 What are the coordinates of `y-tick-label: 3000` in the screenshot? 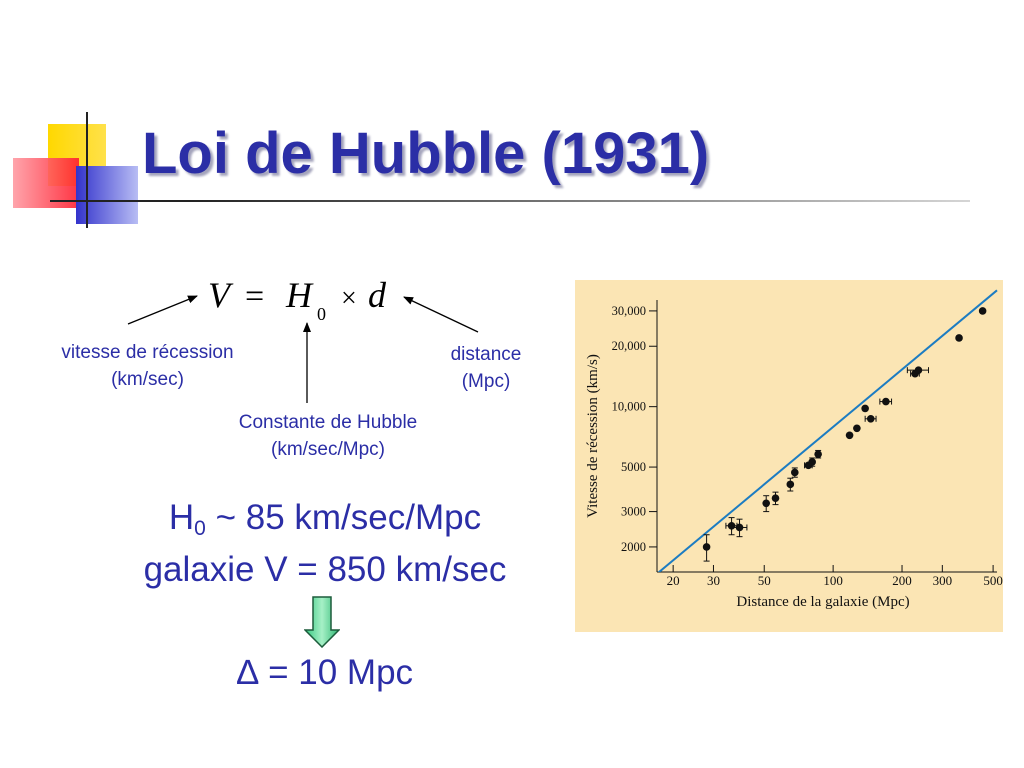 It's located at (633, 512).